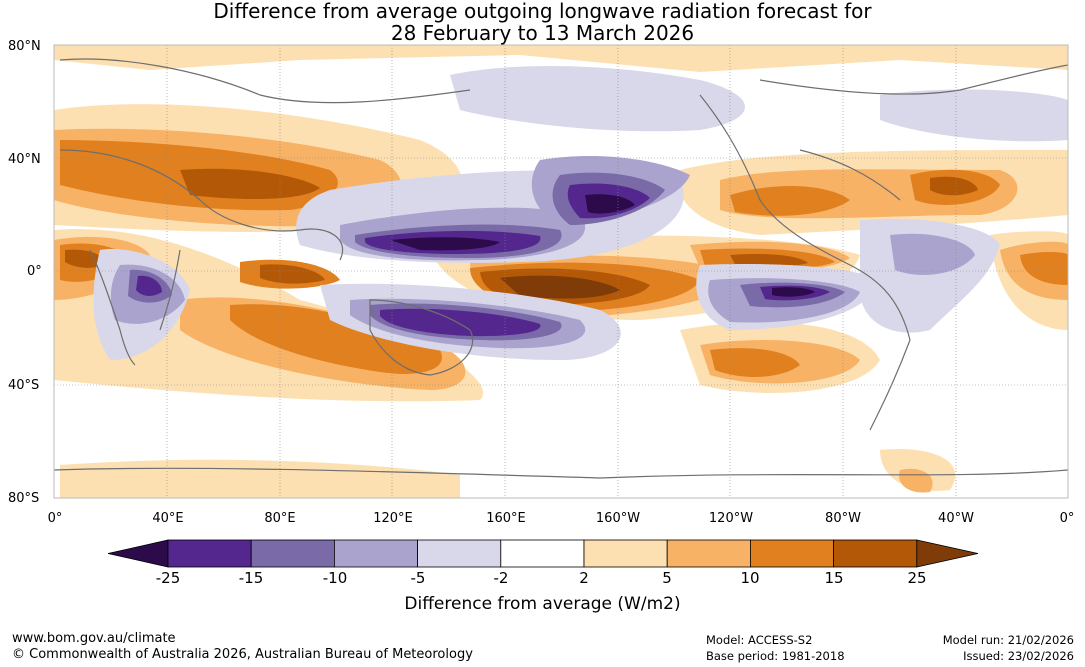 Image resolution: width=1085 pixels, height=667 pixels. I want to click on colorbar-tick: 10, so click(750, 578).